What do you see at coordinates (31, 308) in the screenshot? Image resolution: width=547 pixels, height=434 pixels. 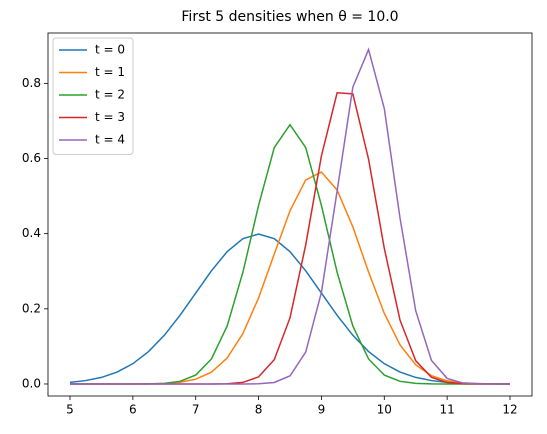 I see `y-tick-label: 0.2` at bounding box center [31, 308].